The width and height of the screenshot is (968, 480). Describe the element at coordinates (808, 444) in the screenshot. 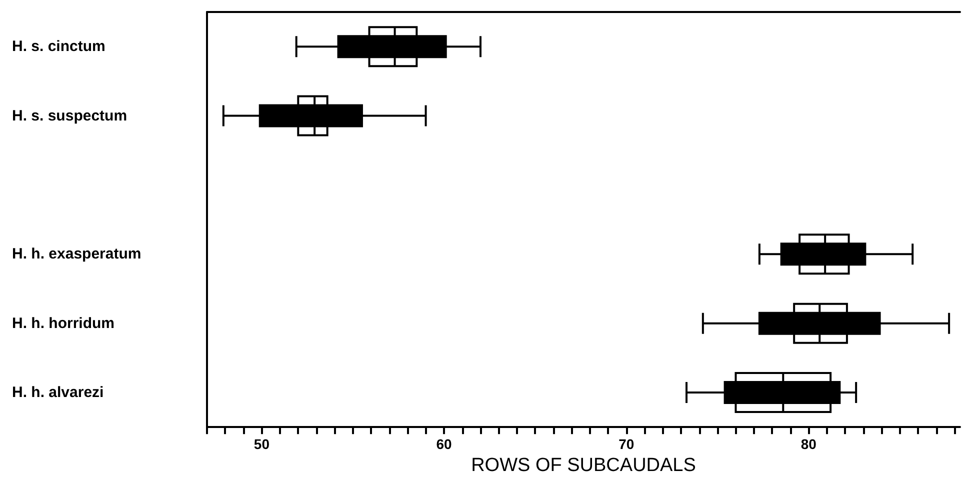

I see `x-tick-label: 80` at that location.